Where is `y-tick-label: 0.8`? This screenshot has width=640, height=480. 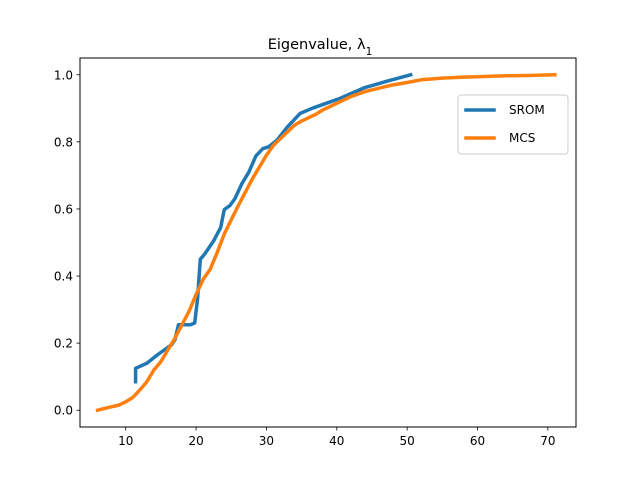 y-tick-label: 0.8 is located at coordinates (63, 142).